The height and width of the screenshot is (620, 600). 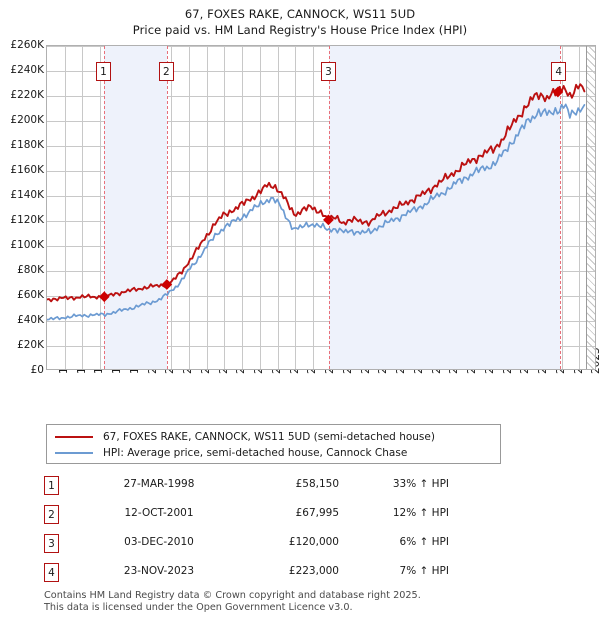 I want to click on y-axis-tick-label: £120K, so click(x=27, y=220).